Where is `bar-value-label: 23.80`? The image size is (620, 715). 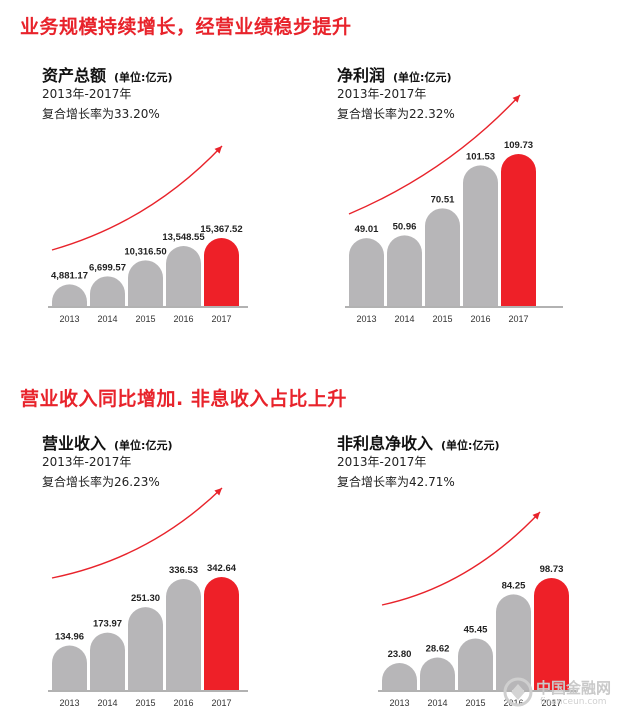 bar-value-label: 23.80 is located at coordinates (400, 654).